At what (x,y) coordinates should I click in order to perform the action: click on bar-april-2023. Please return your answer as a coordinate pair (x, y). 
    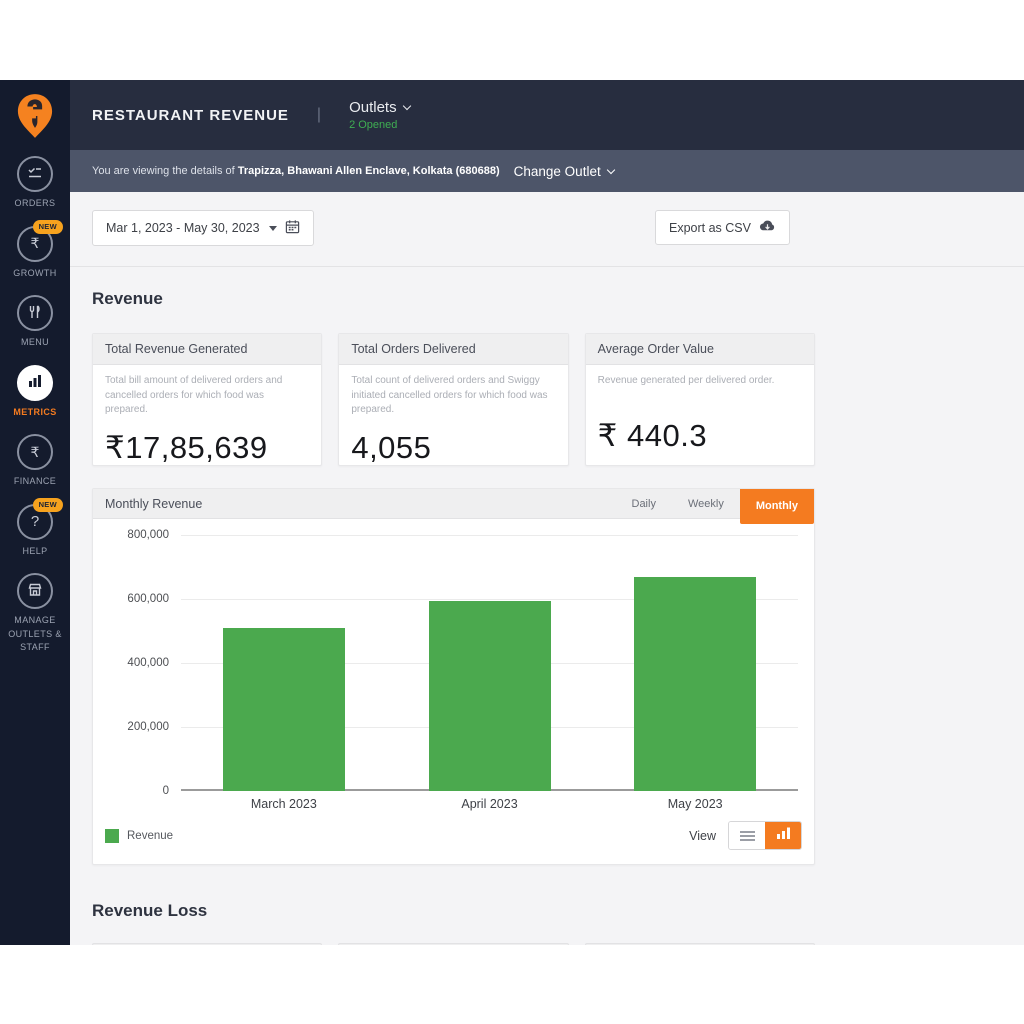
    Looking at the image, I should click on (489, 695).